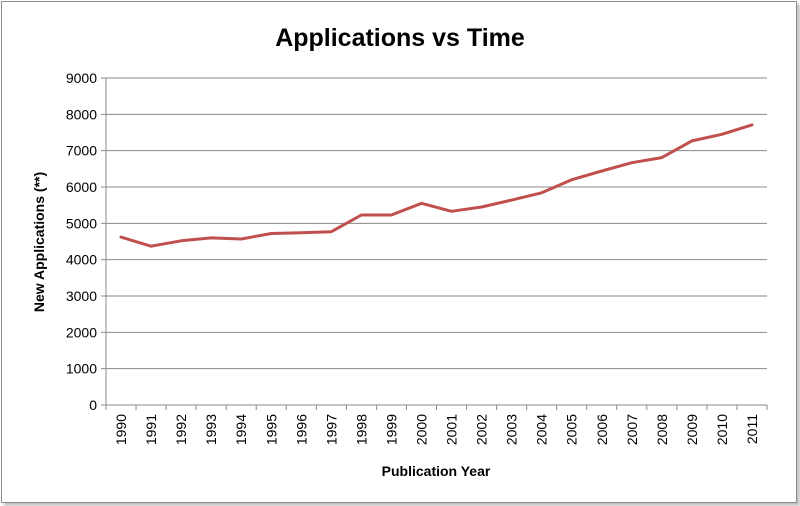 The image size is (800, 506). What do you see at coordinates (722, 429) in the screenshot?
I see `x-tick-label: 2010` at bounding box center [722, 429].